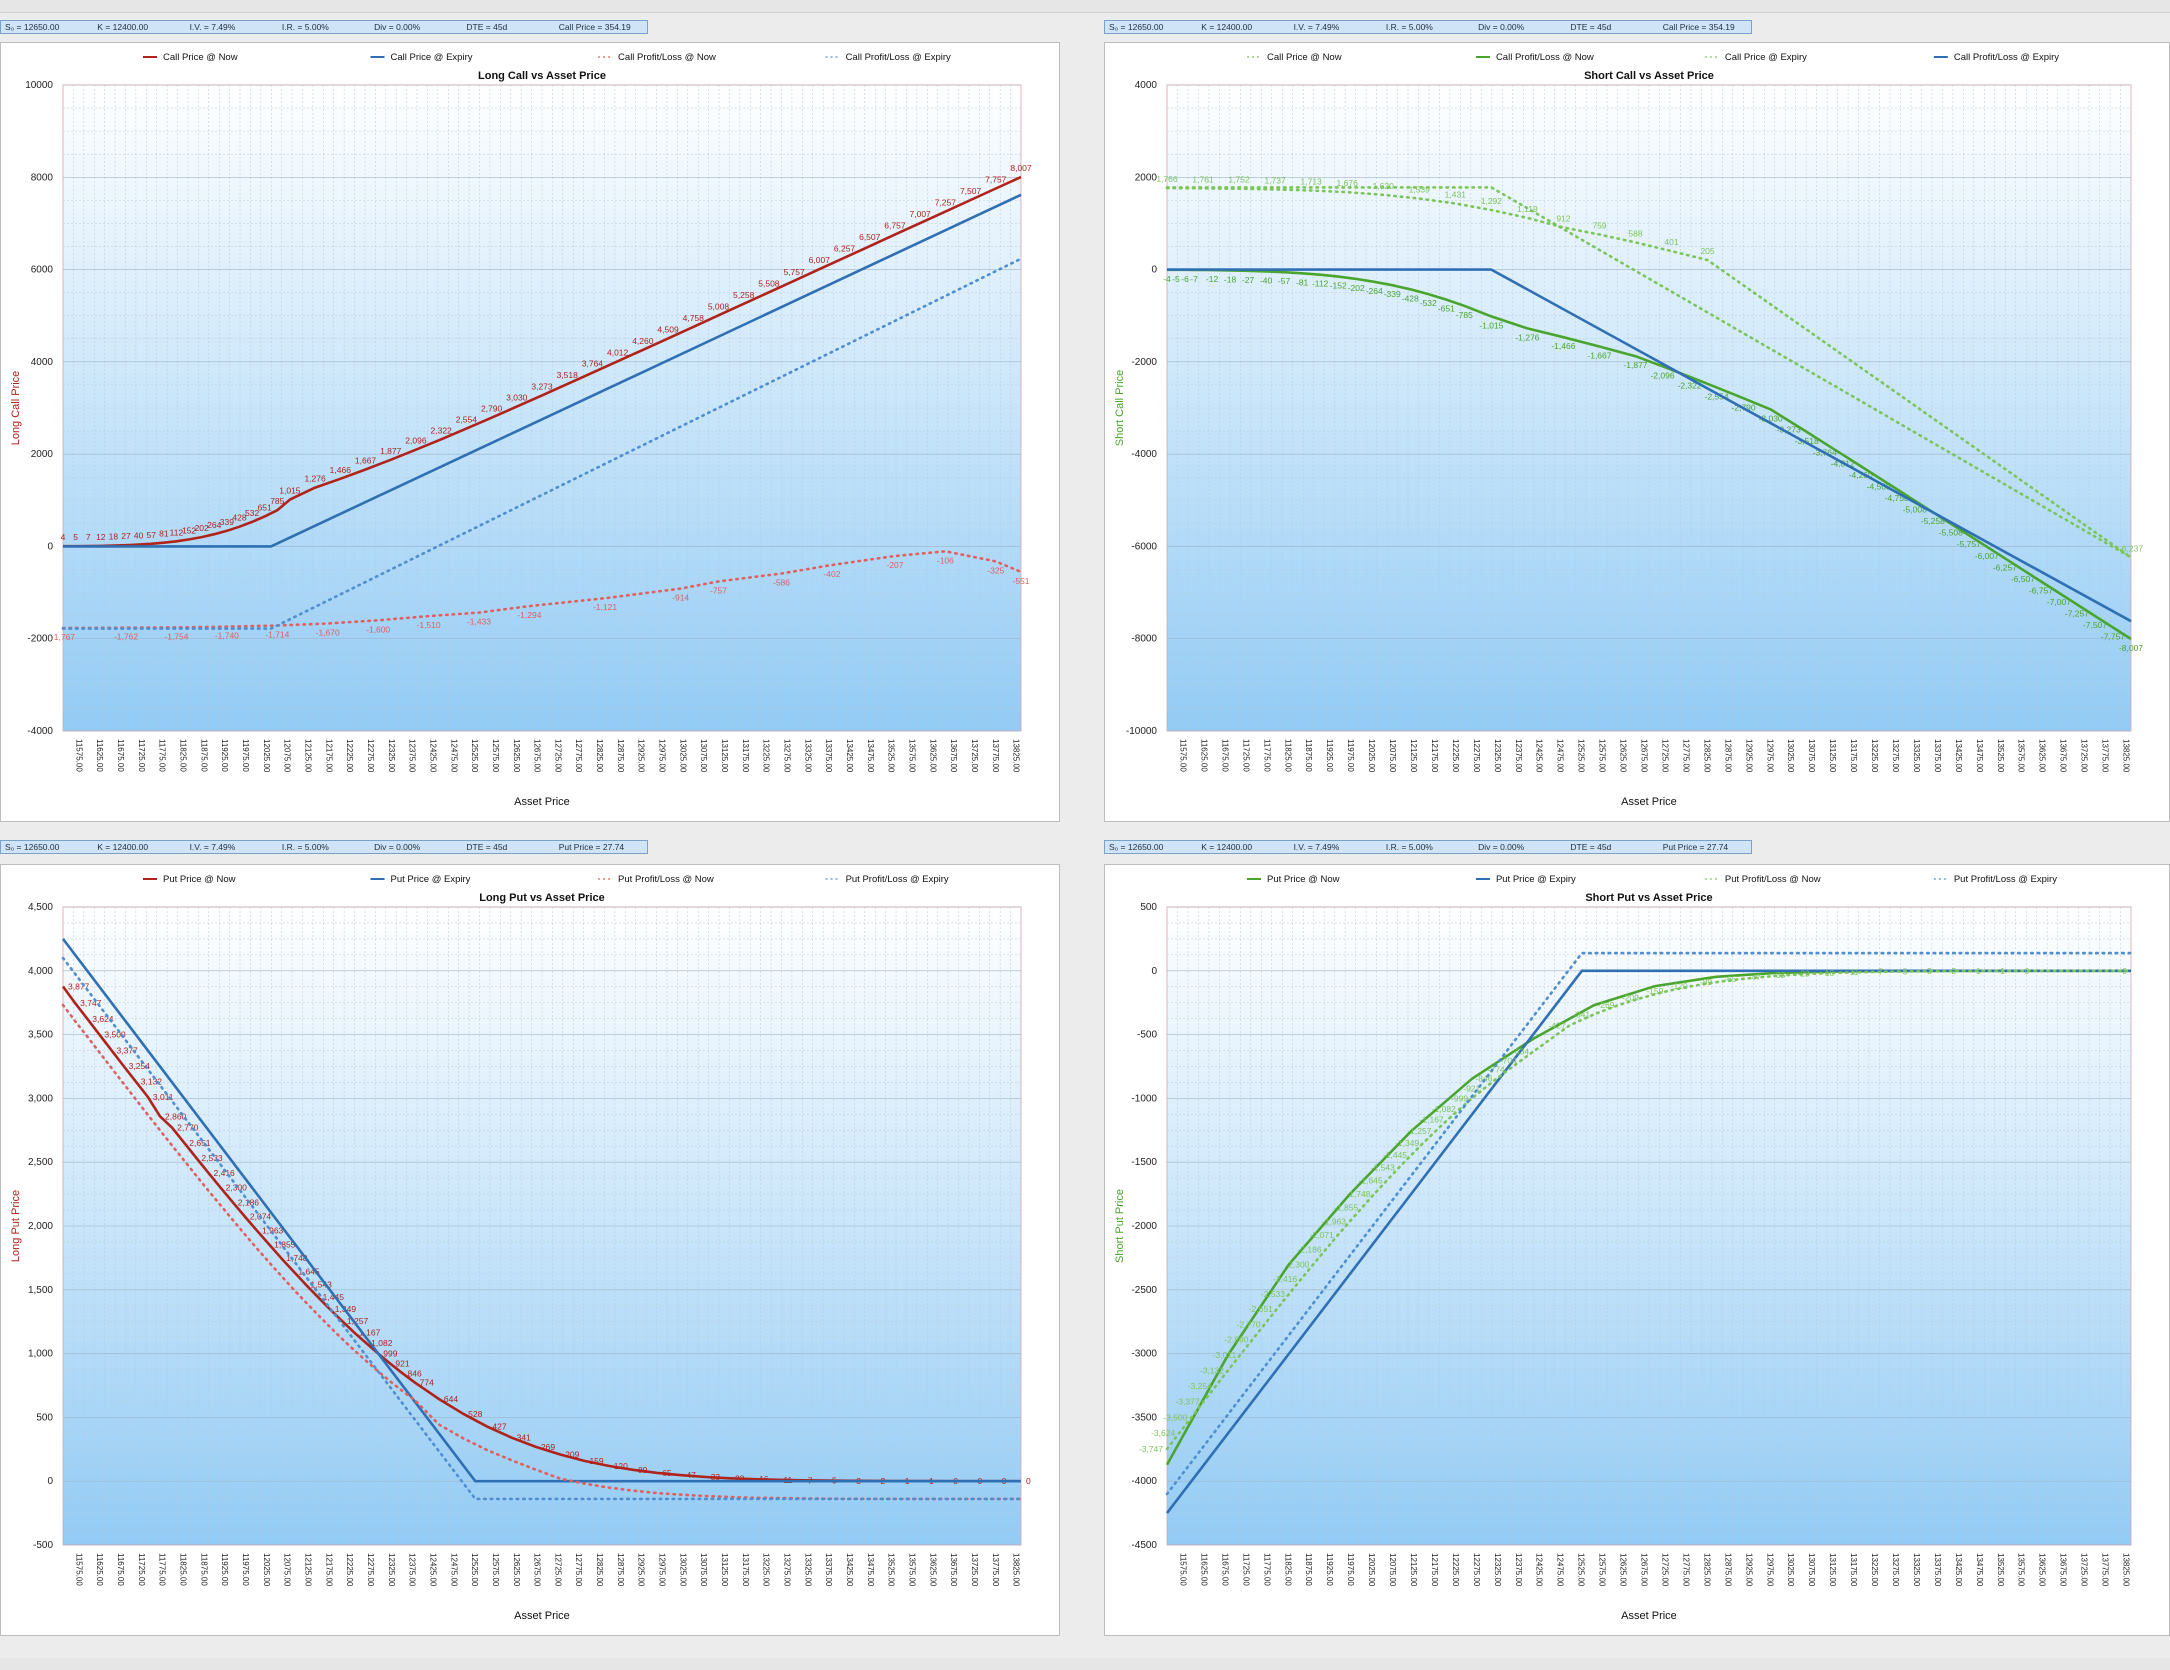 This screenshot has height=1670, width=2170. What do you see at coordinates (542, 1228) in the screenshot?
I see `series-line-put-profit-loss-expiry` at bounding box center [542, 1228].